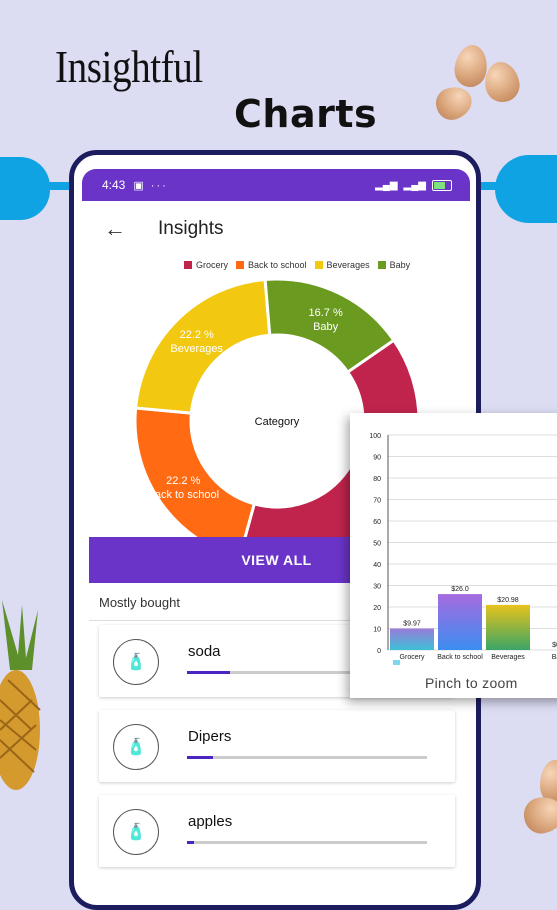 This screenshot has height=910, width=557. Describe the element at coordinates (460, 657) in the screenshot. I see `x-tick-label: Back to school` at that location.